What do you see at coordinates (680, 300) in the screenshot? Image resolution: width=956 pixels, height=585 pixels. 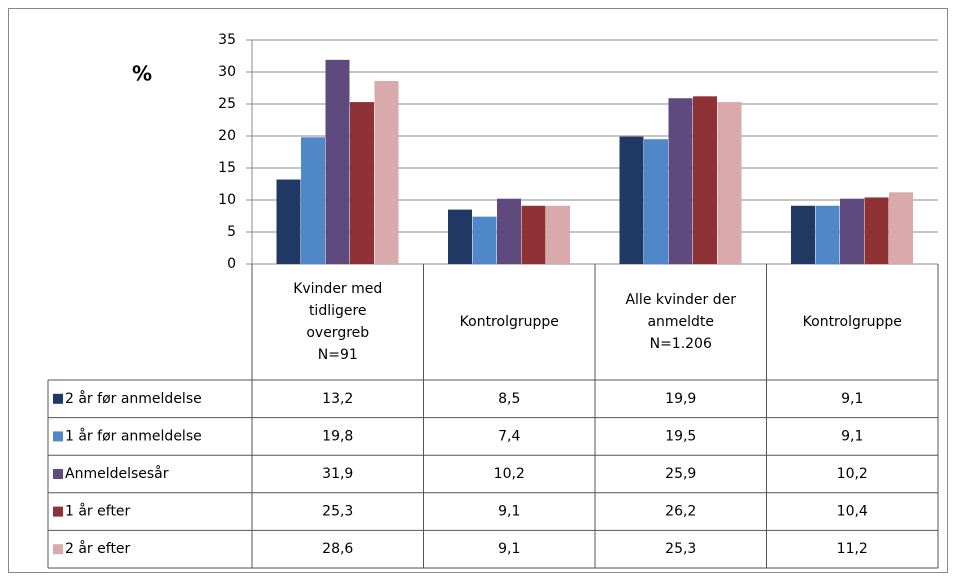 I see `x-tick-label: Alle kvinder der` at bounding box center [680, 300].